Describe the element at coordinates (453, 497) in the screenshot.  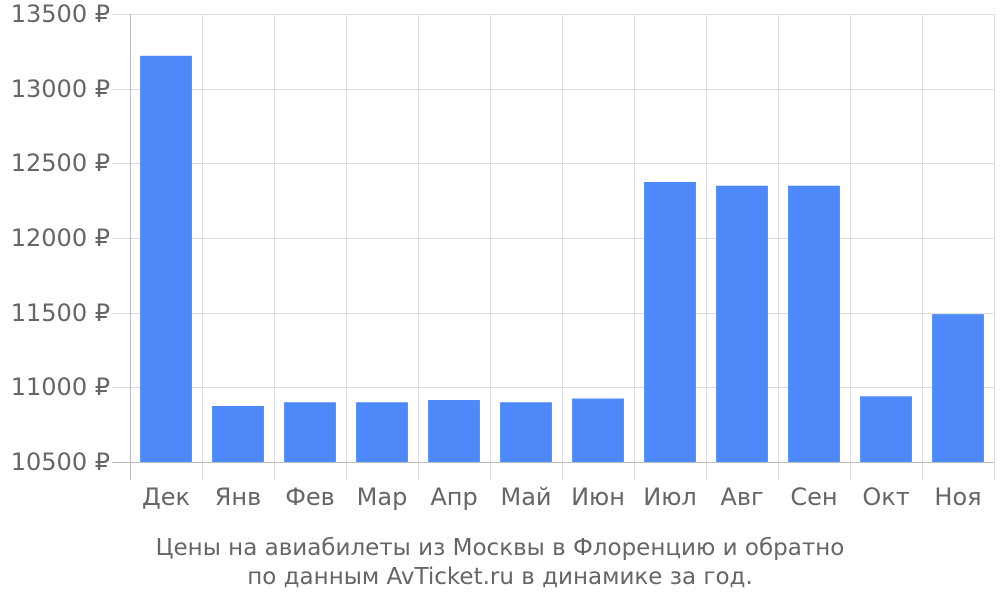
I see `x-tick-label: Апр` at that location.